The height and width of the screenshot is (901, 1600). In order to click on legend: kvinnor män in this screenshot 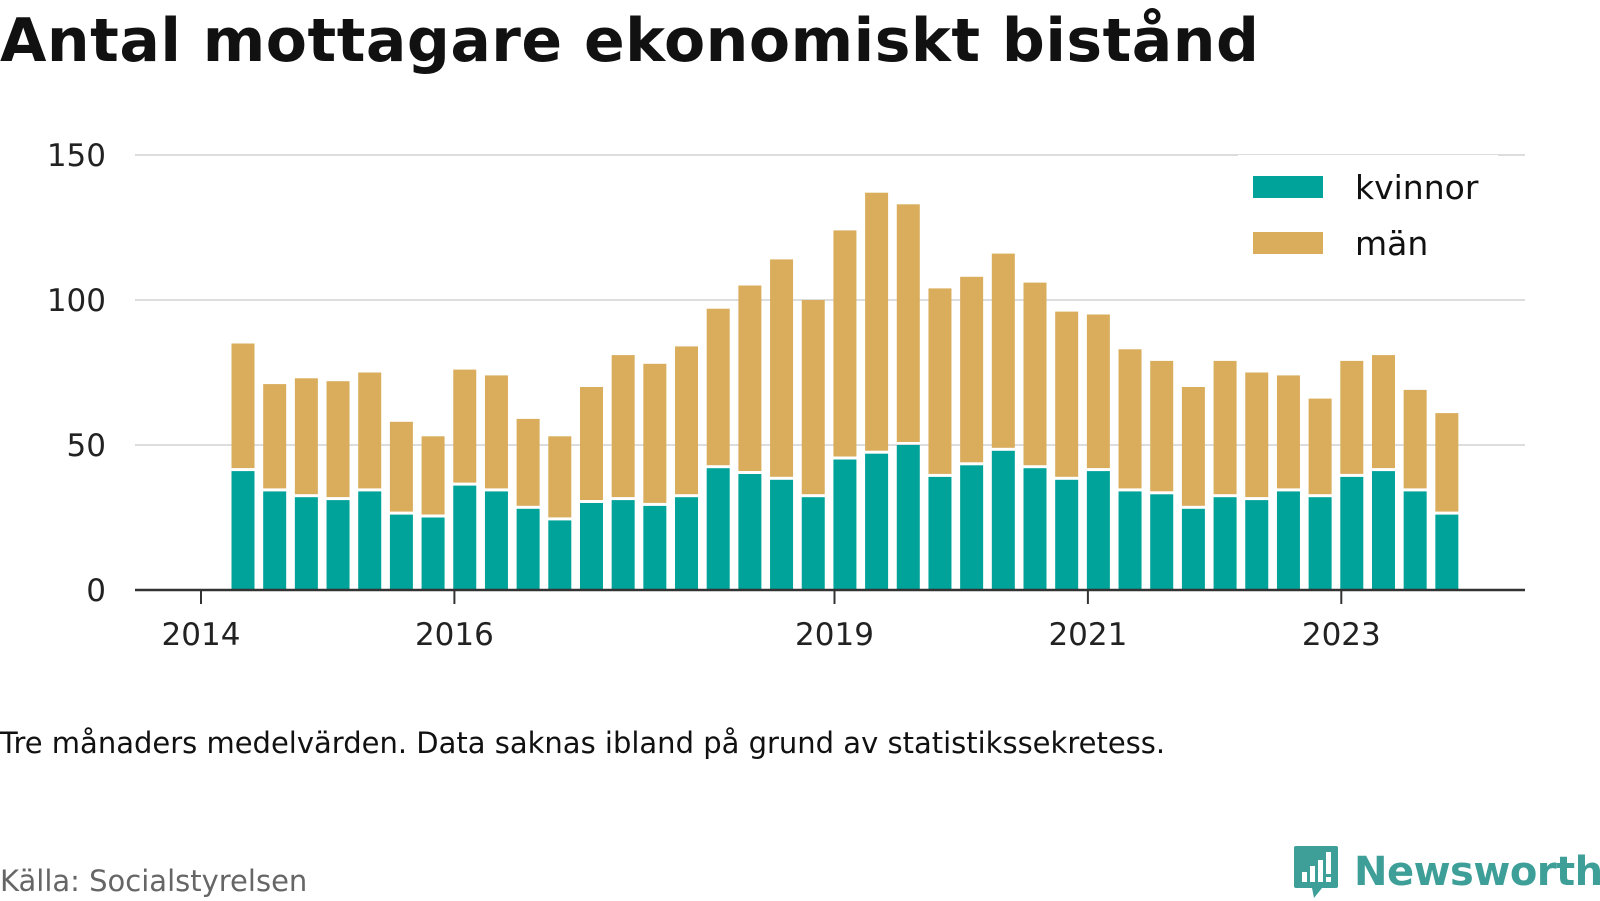, I will do `click(1368, 215)`.